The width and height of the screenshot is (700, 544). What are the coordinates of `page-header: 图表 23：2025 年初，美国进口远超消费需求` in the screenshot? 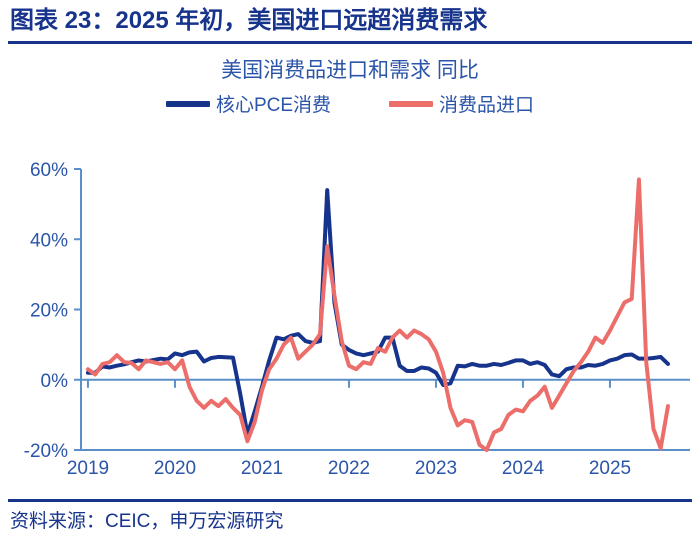 It's located at (350, 22).